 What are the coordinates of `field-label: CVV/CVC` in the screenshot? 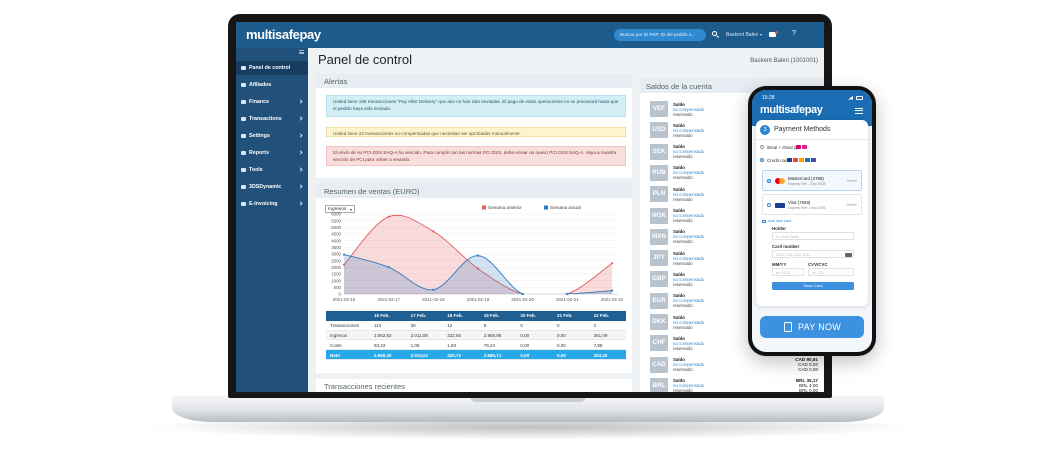 It's located at (818, 264).